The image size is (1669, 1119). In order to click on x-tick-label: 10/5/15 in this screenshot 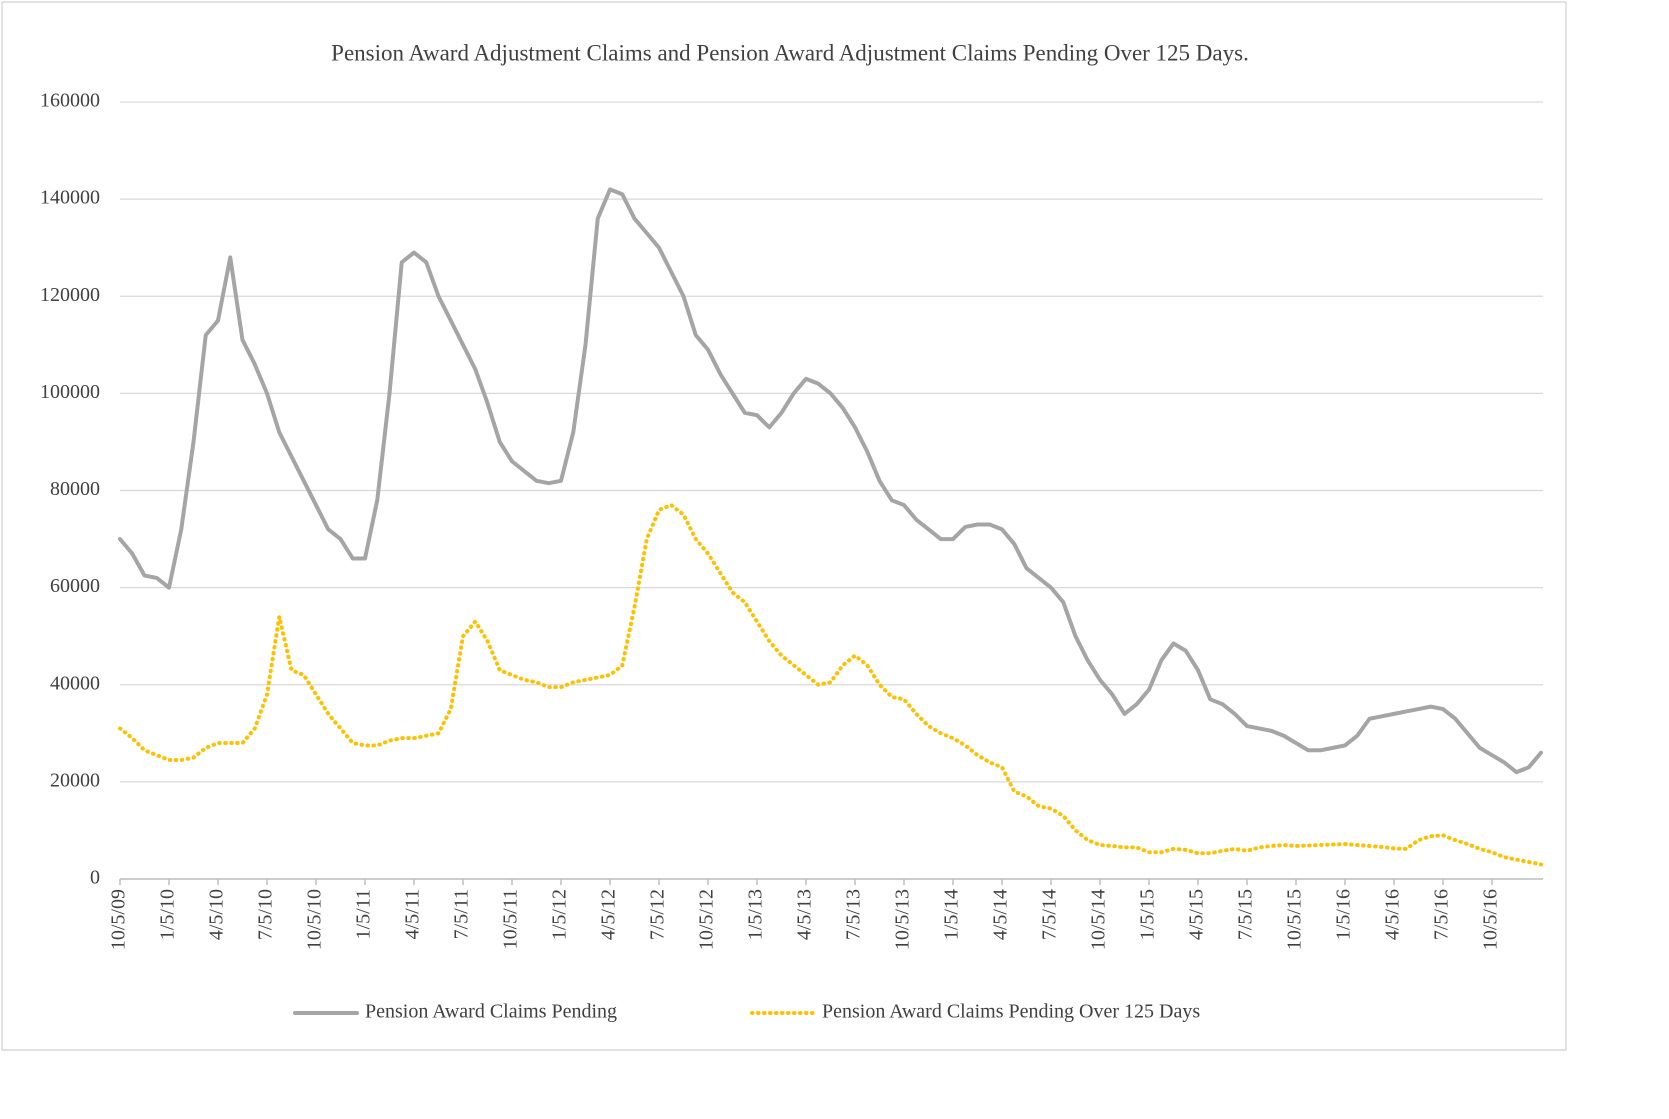, I will do `click(1295, 919)`.